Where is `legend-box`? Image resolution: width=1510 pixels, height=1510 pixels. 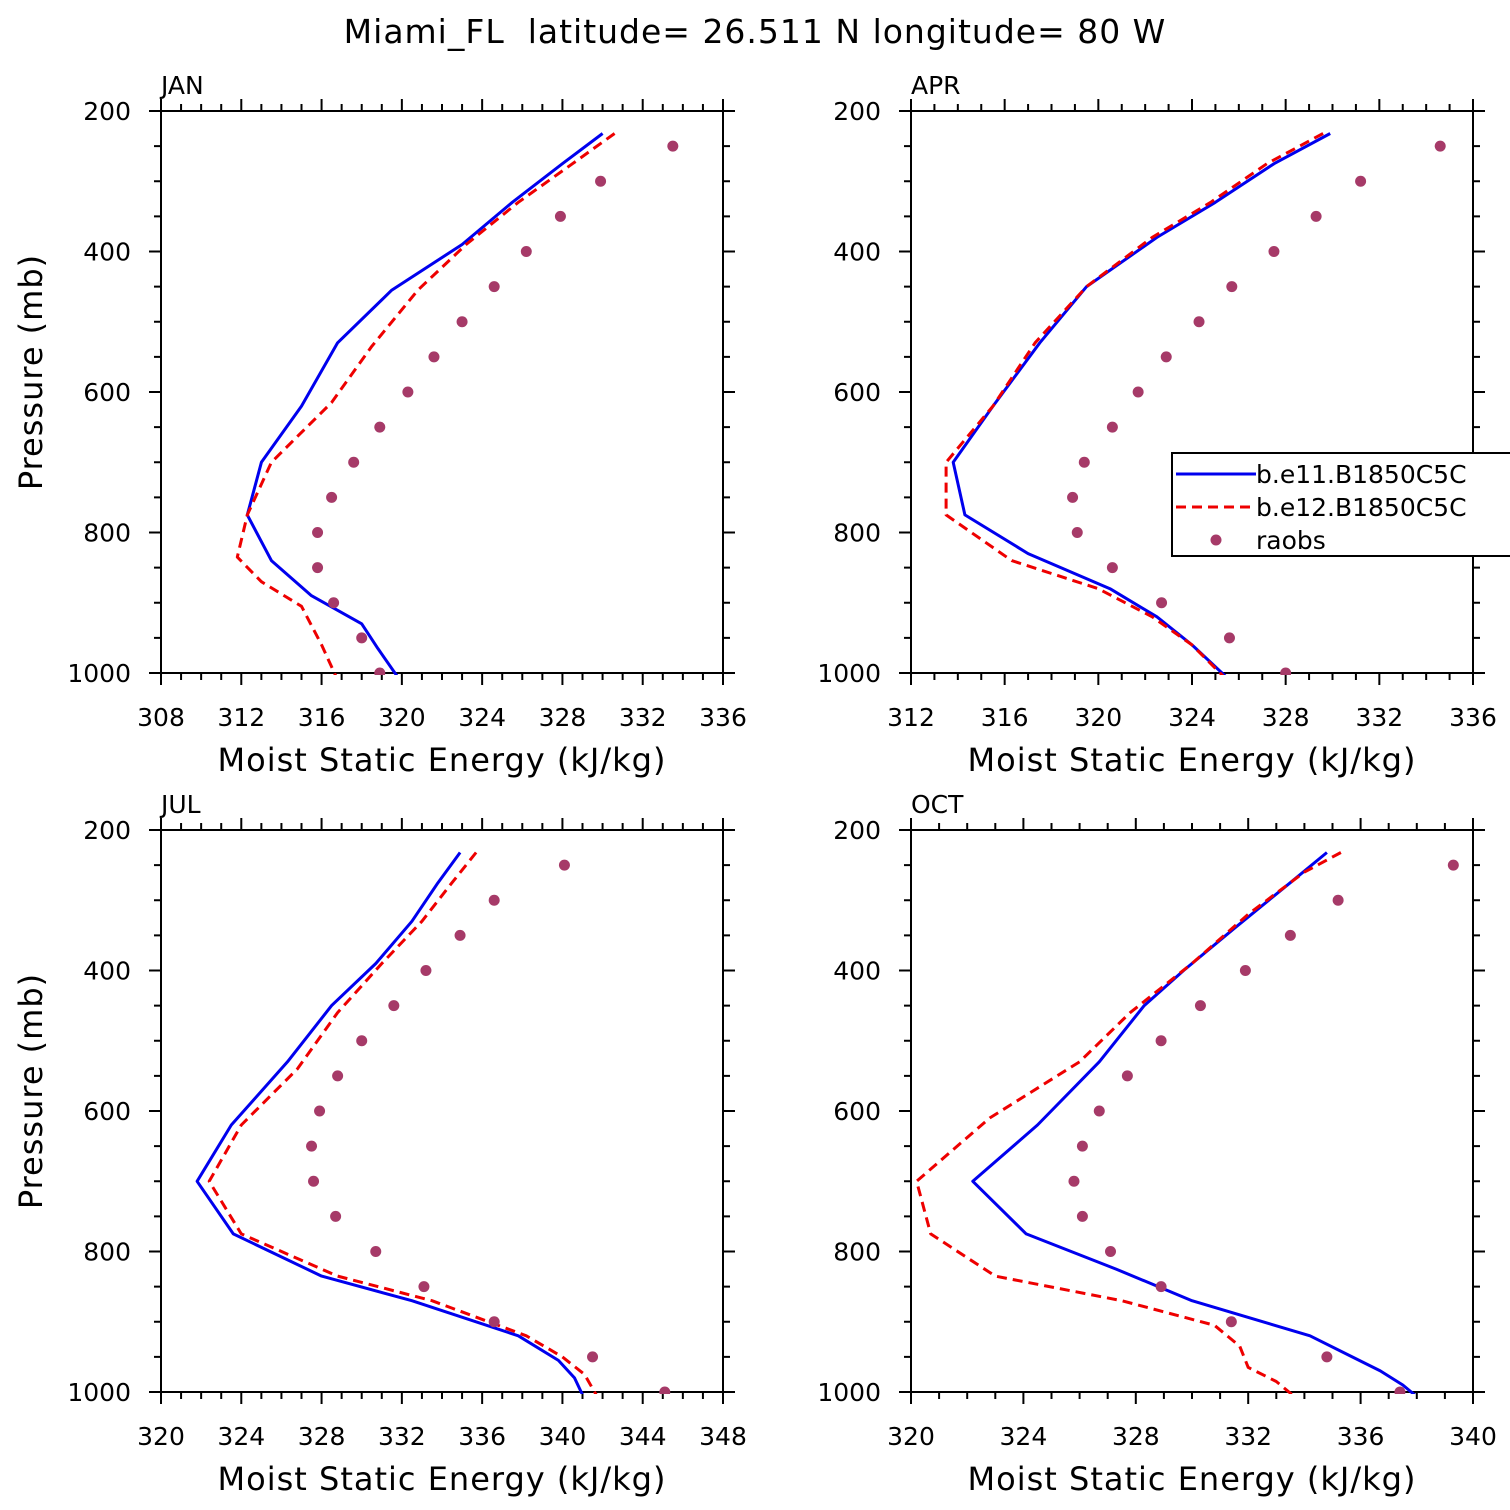
legend-box is located at coordinates (1340, 504).